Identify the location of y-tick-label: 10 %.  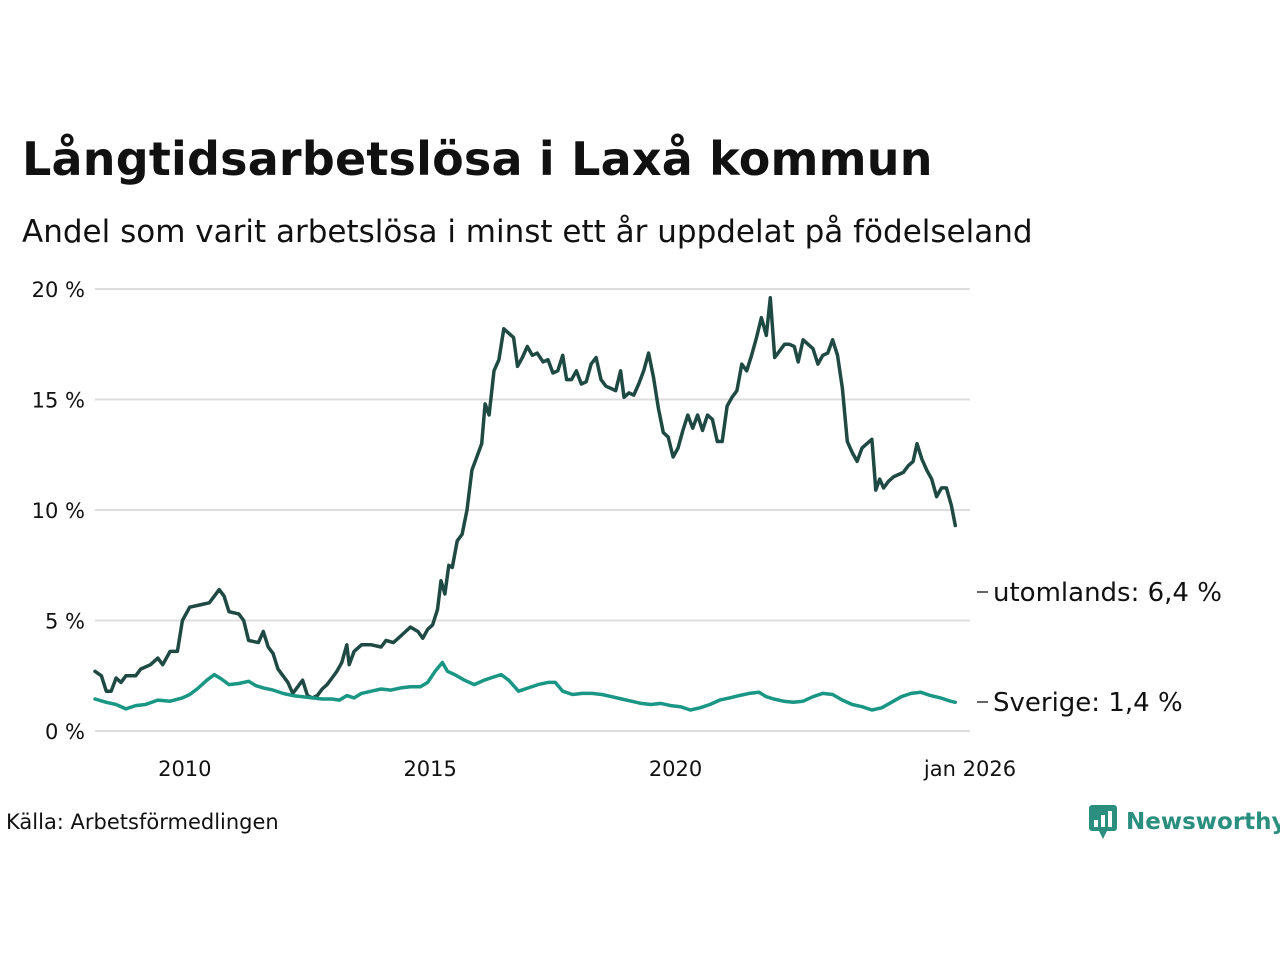
(58, 511).